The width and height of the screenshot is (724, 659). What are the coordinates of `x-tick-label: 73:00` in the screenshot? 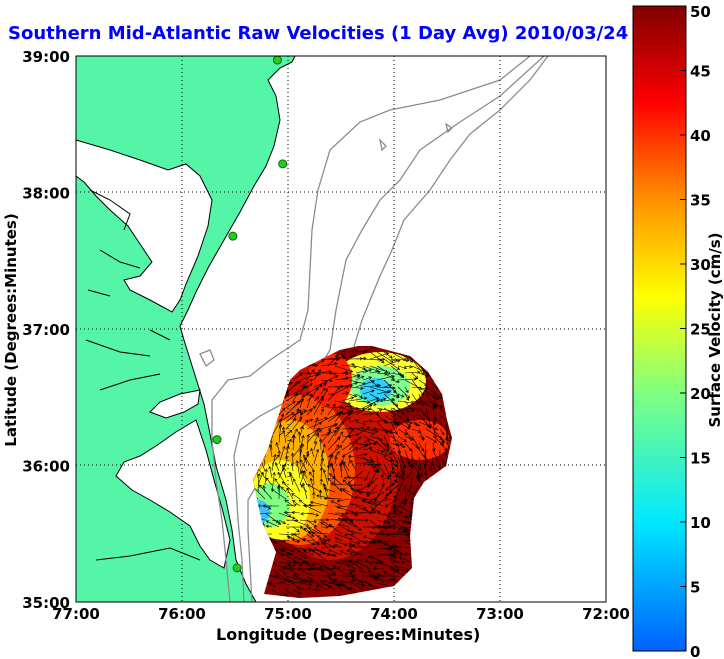 It's located at (500, 614).